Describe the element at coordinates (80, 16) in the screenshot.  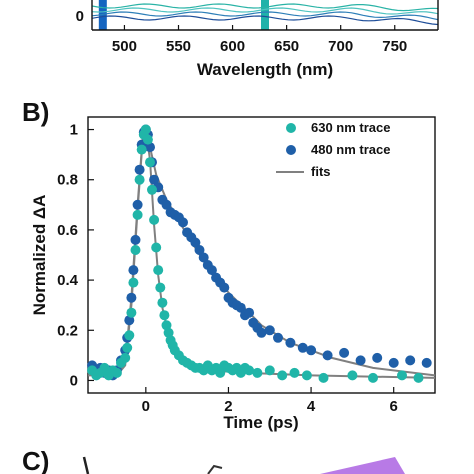
I see `panel-a-y-tick-label: 0` at that location.